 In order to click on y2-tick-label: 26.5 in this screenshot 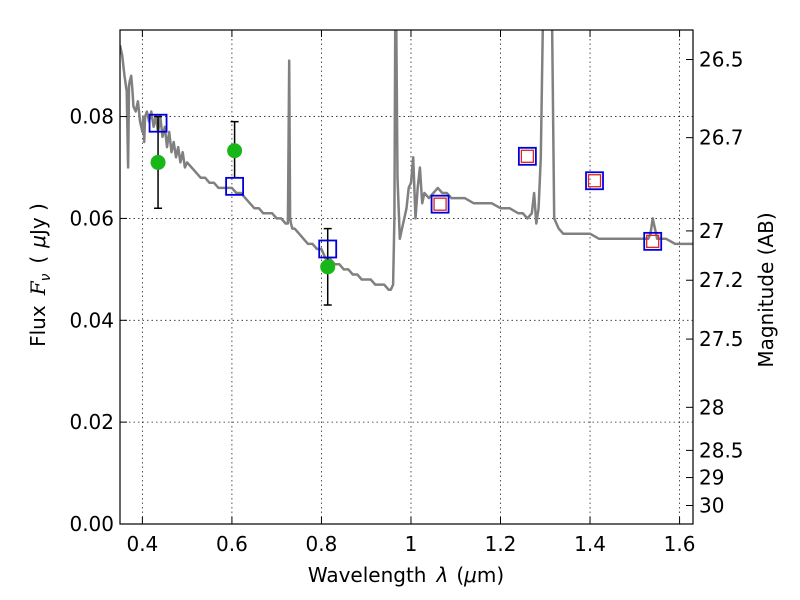, I will do `click(721, 60)`.